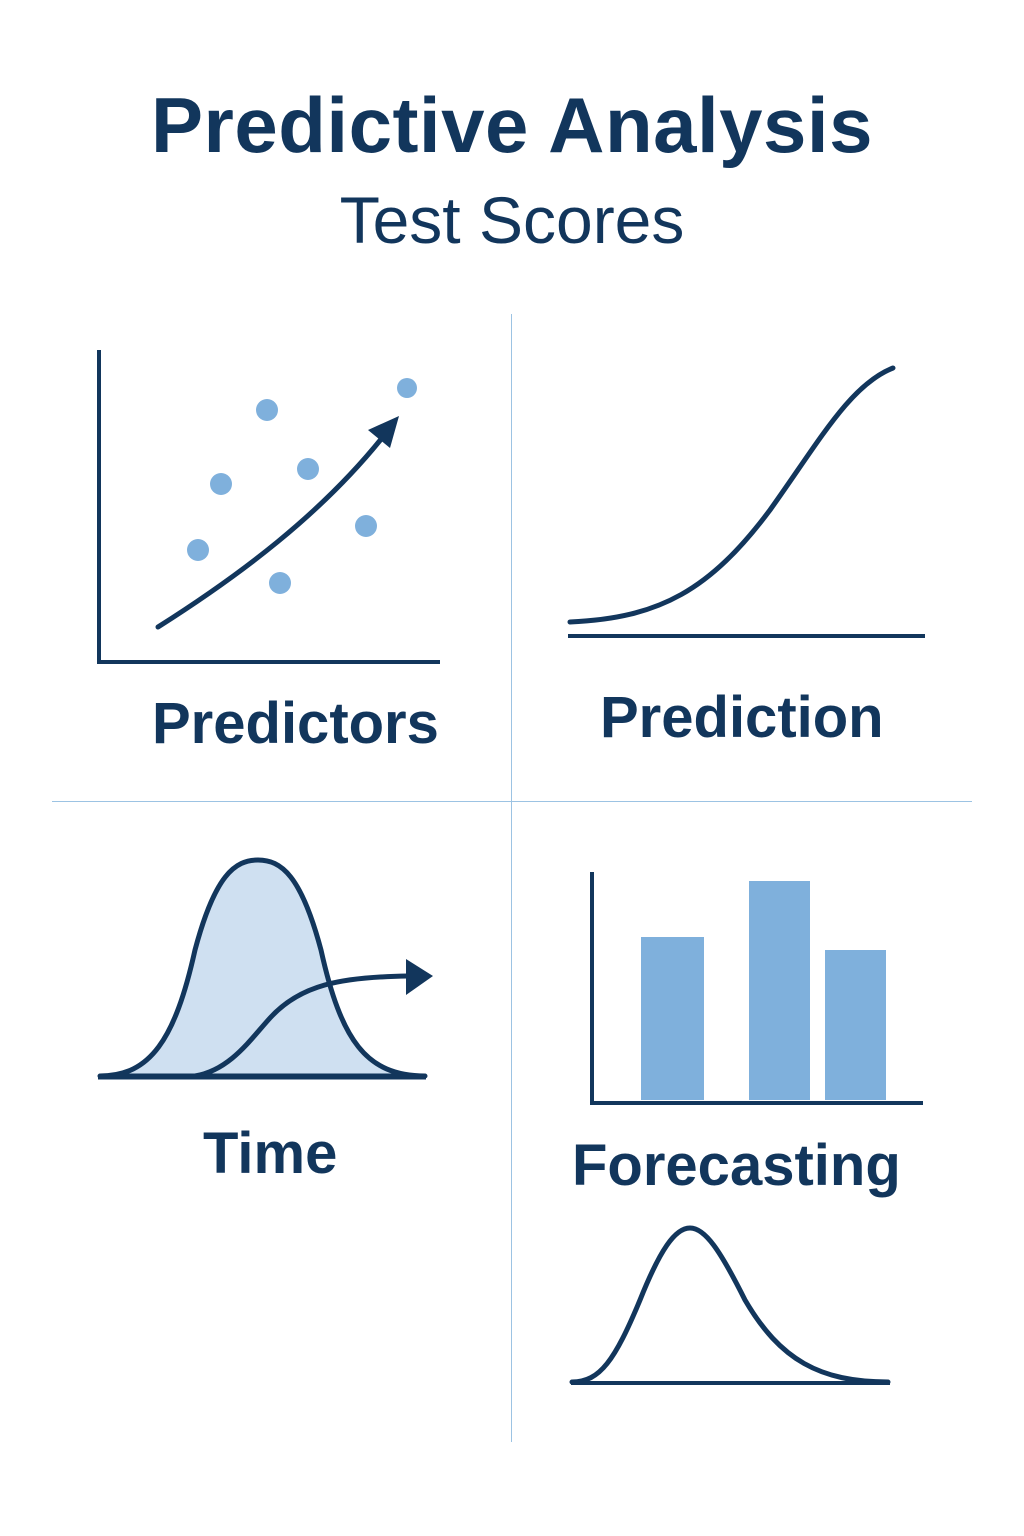 Image resolution: width=1024 pixels, height=1536 pixels. Describe the element at coordinates (270, 1153) in the screenshot. I see `label-time: Time` at that location.